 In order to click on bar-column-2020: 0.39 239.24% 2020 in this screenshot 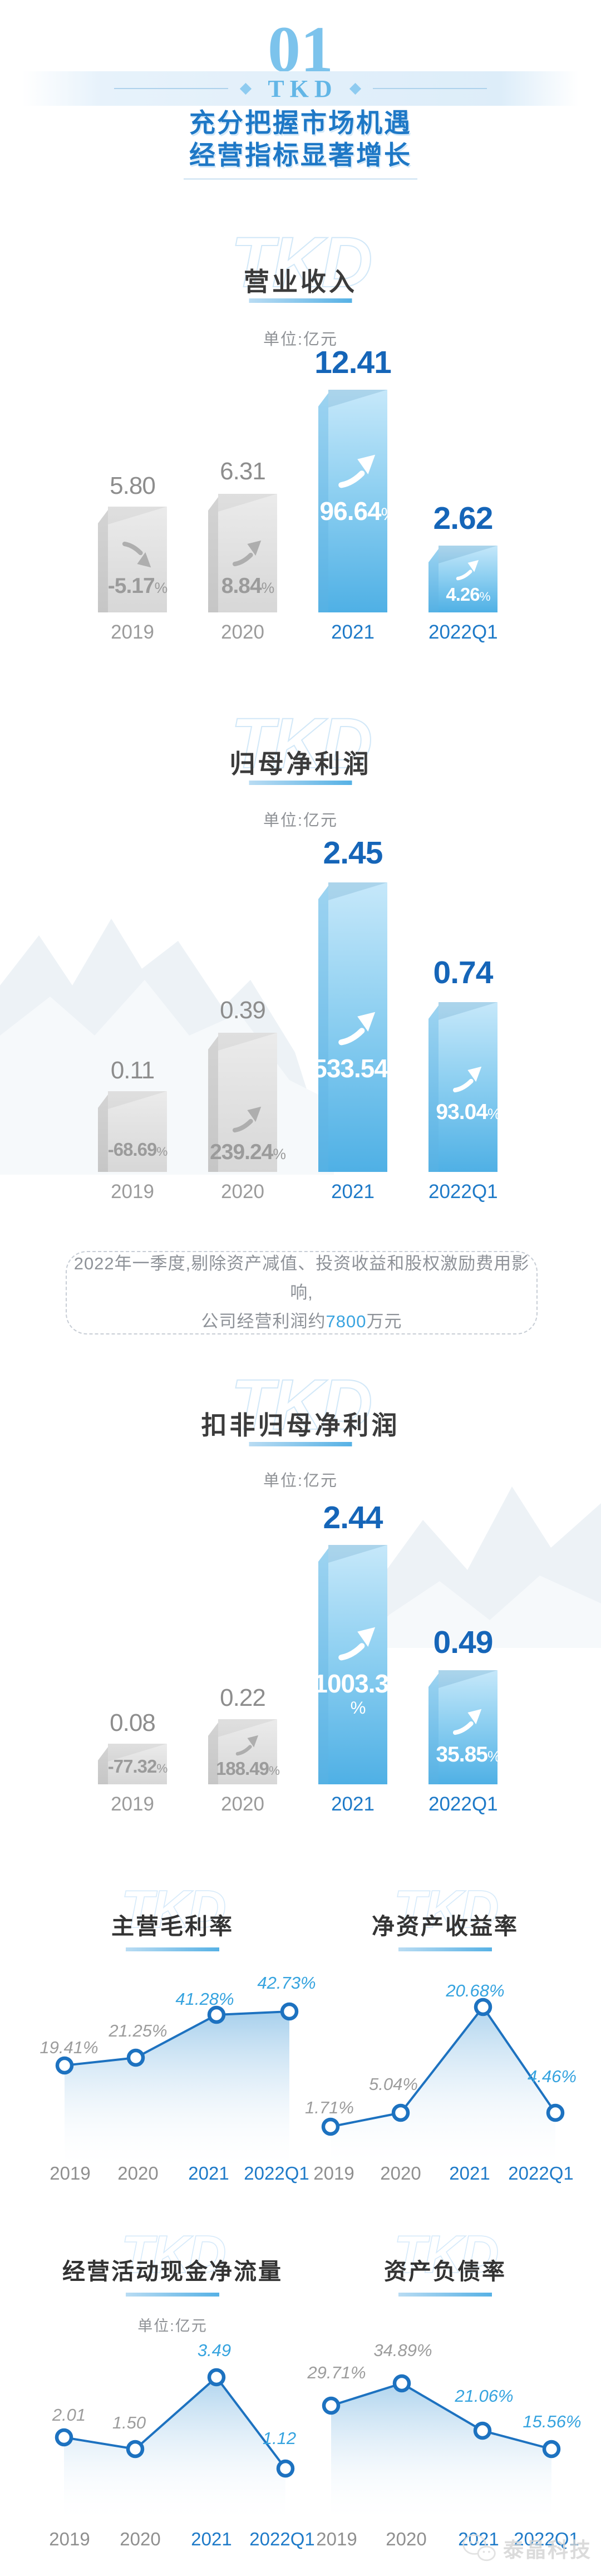, I will do `click(247, 1042)`.